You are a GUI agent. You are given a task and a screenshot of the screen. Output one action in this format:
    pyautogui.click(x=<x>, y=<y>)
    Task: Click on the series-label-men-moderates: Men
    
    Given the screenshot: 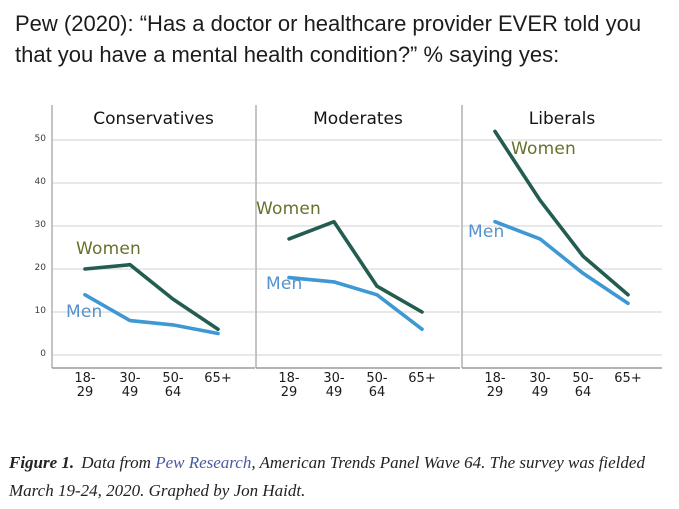 What is the action you would take?
    pyautogui.click(x=284, y=284)
    